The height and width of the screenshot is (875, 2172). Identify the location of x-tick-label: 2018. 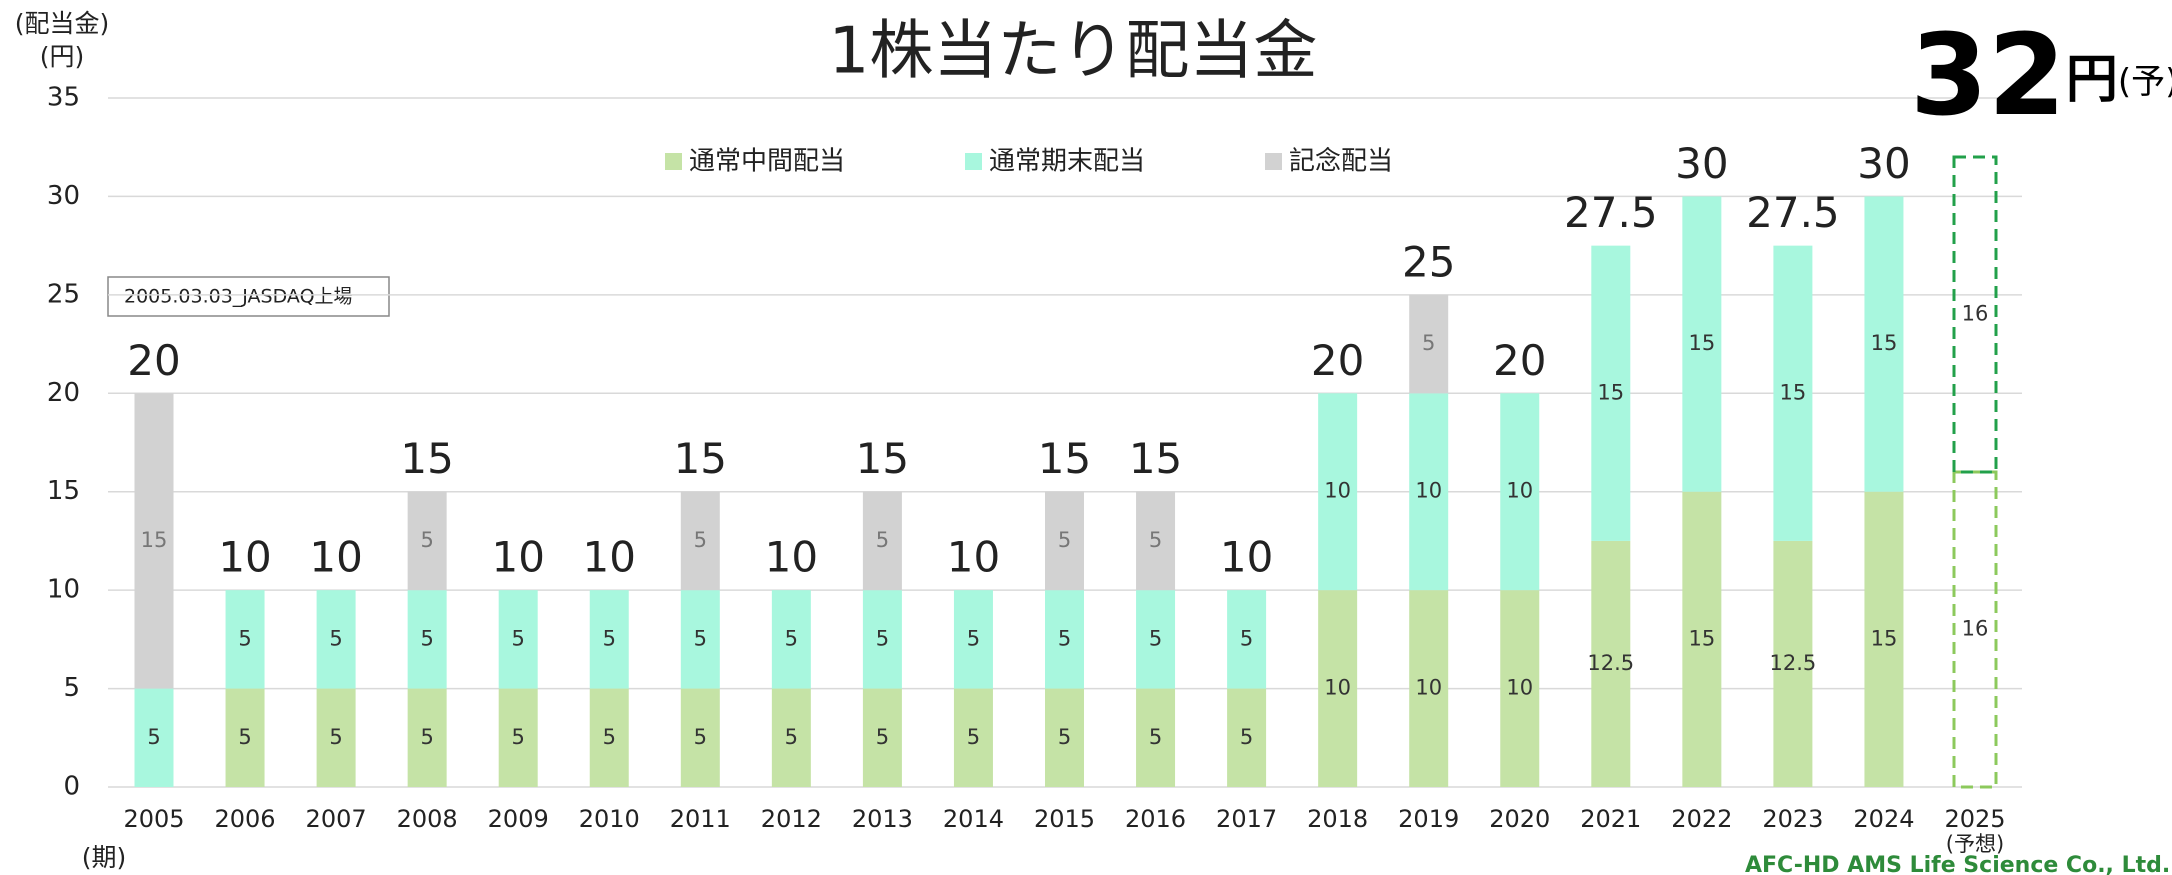
(1337, 819).